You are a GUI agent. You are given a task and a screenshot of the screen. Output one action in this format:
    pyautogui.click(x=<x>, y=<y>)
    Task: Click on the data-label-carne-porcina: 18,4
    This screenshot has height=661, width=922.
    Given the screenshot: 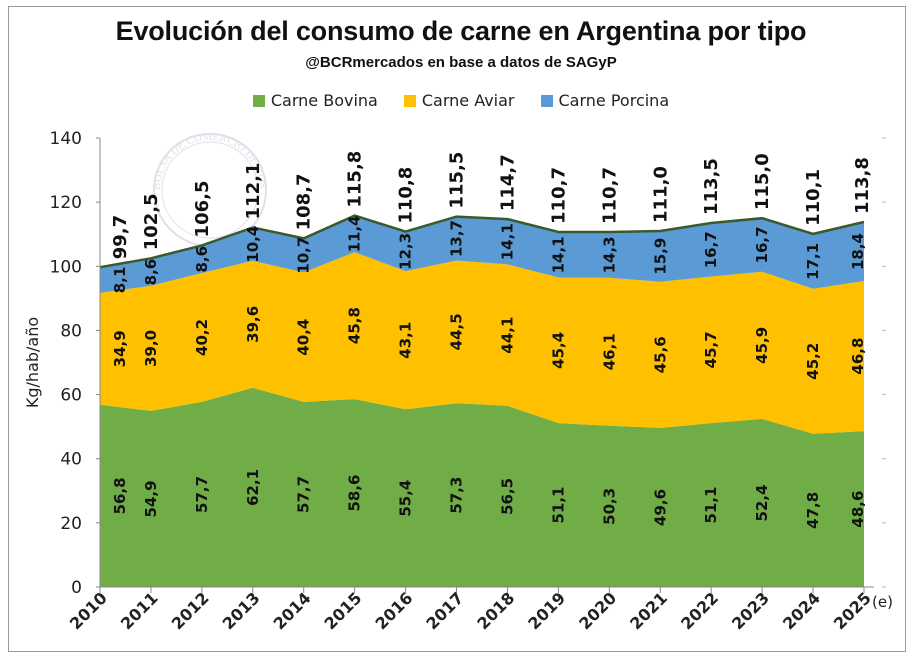 What is the action you would take?
    pyautogui.click(x=858, y=251)
    